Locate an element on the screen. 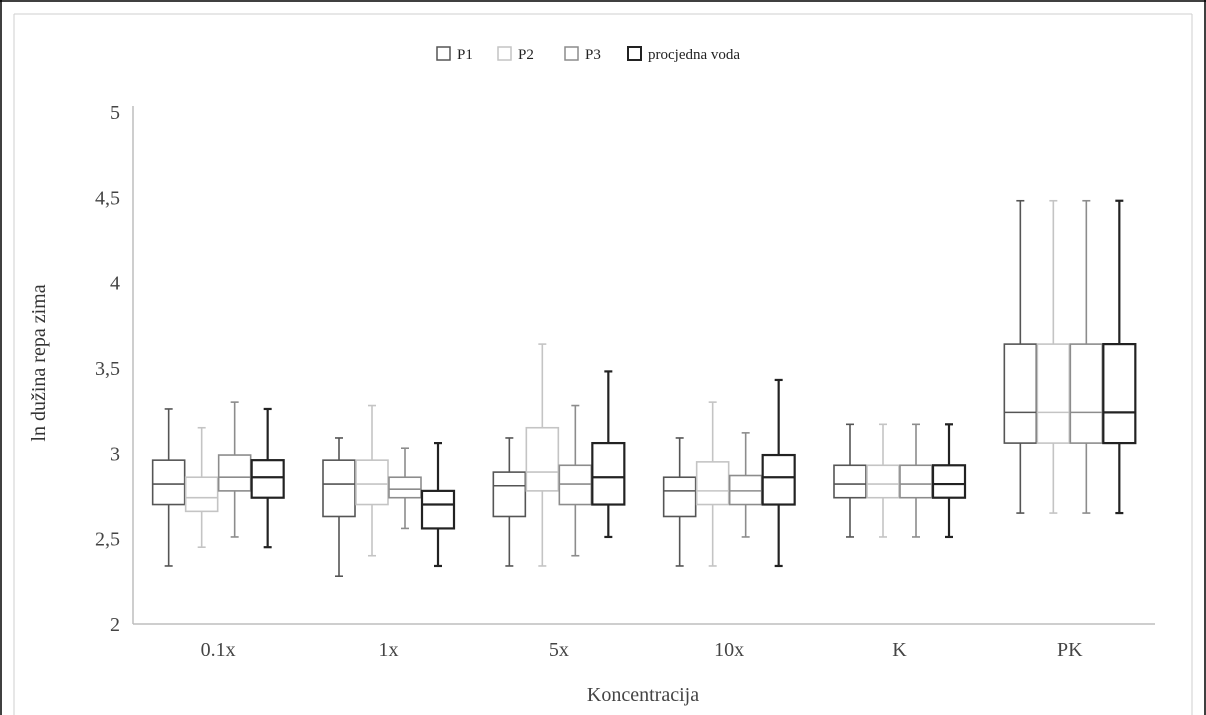 The image size is (1206, 715). box-procjedna-voda-PK is located at coordinates (1119, 357).